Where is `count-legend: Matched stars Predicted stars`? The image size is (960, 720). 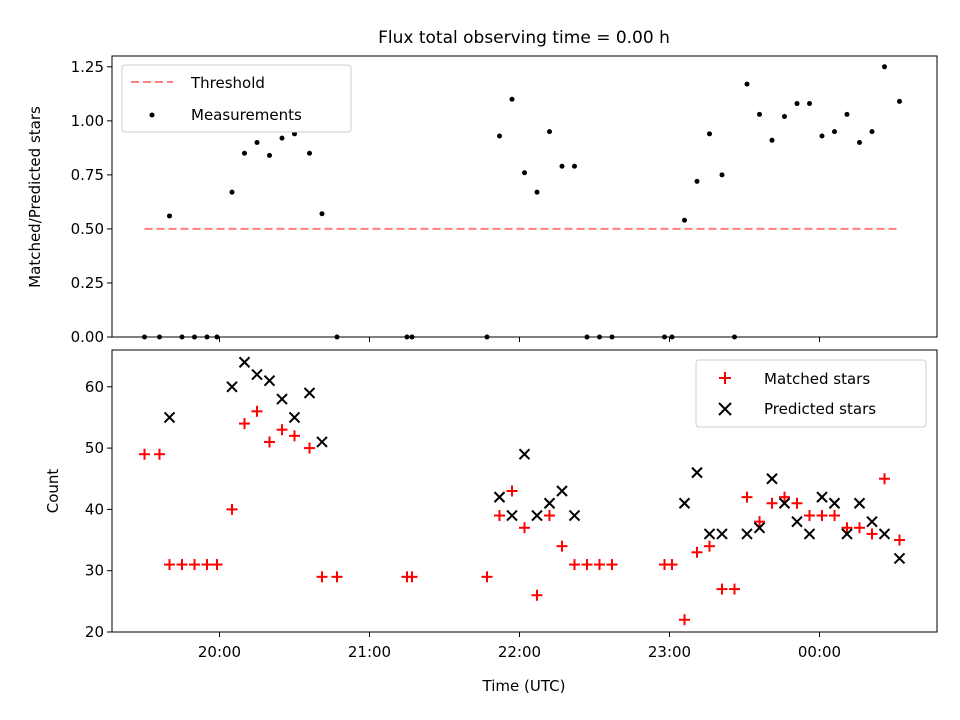
count-legend: Matched stars Predicted stars is located at coordinates (811, 393).